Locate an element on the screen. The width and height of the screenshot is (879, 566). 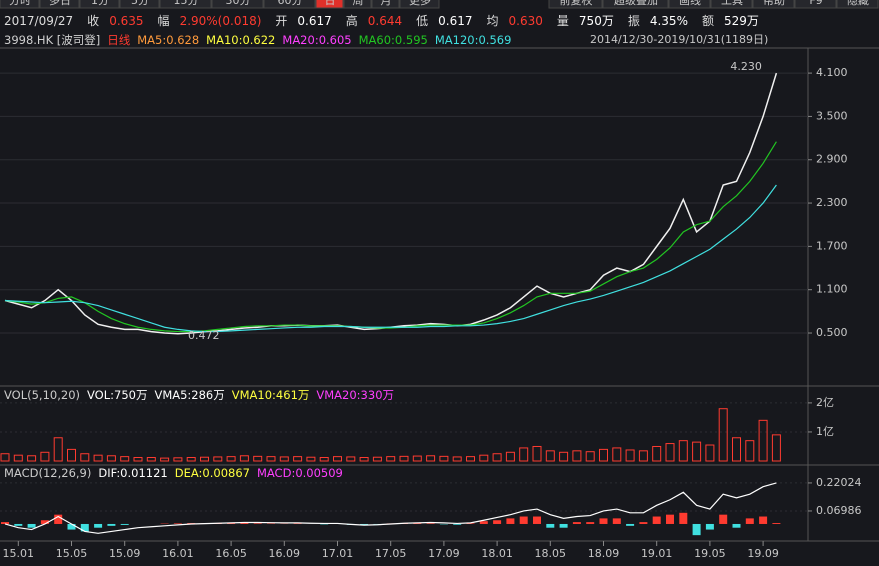
x-tick-label: 15.09 is located at coordinates (125, 553).